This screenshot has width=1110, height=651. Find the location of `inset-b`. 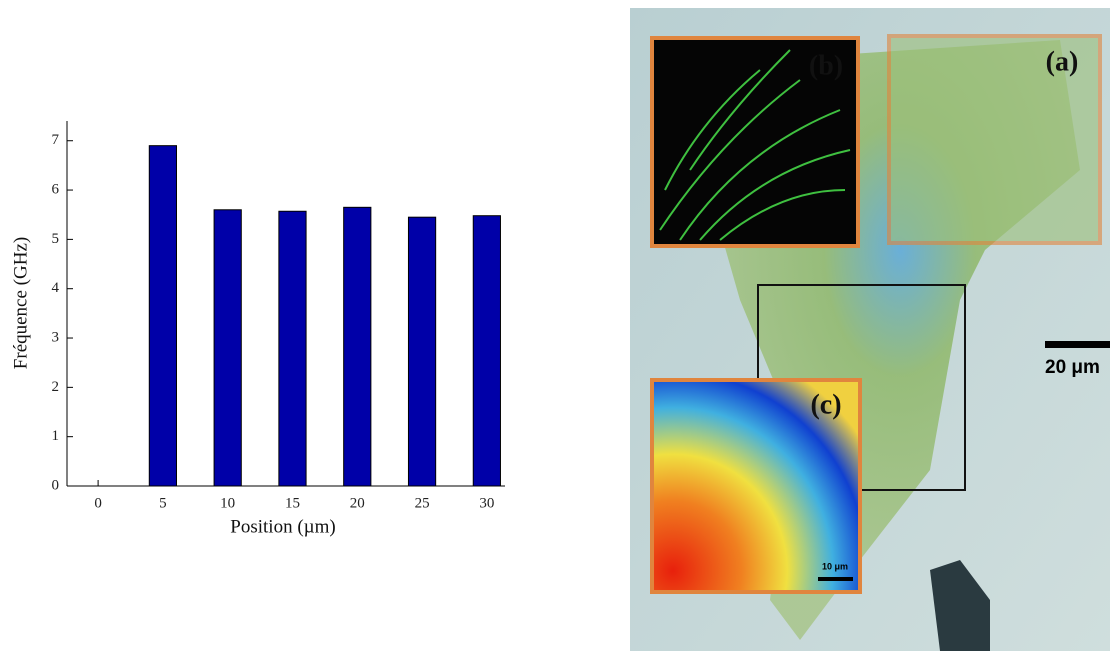

inset-b is located at coordinates (755, 142).